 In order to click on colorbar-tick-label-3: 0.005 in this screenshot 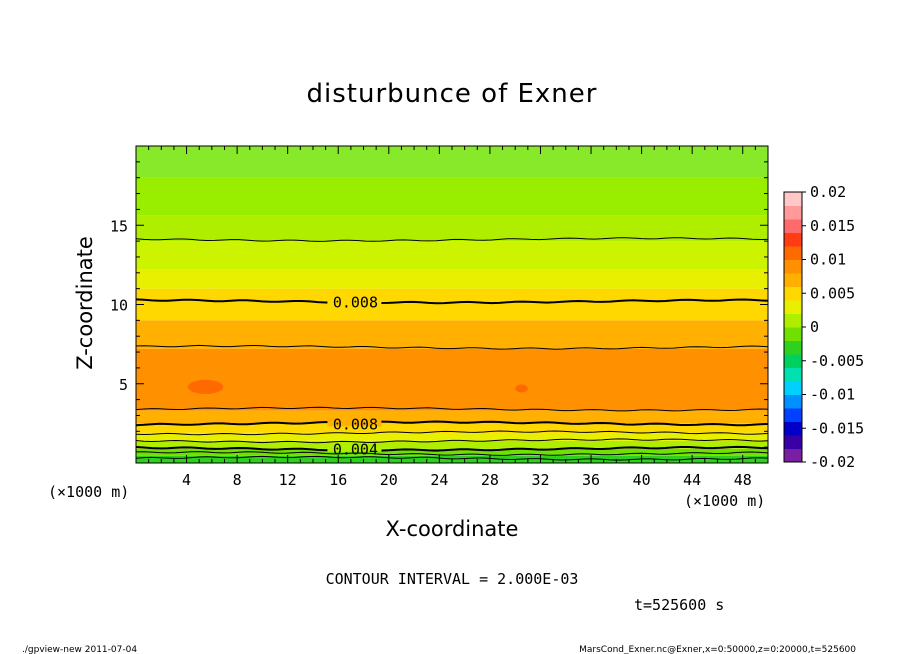, I will do `click(832, 293)`.